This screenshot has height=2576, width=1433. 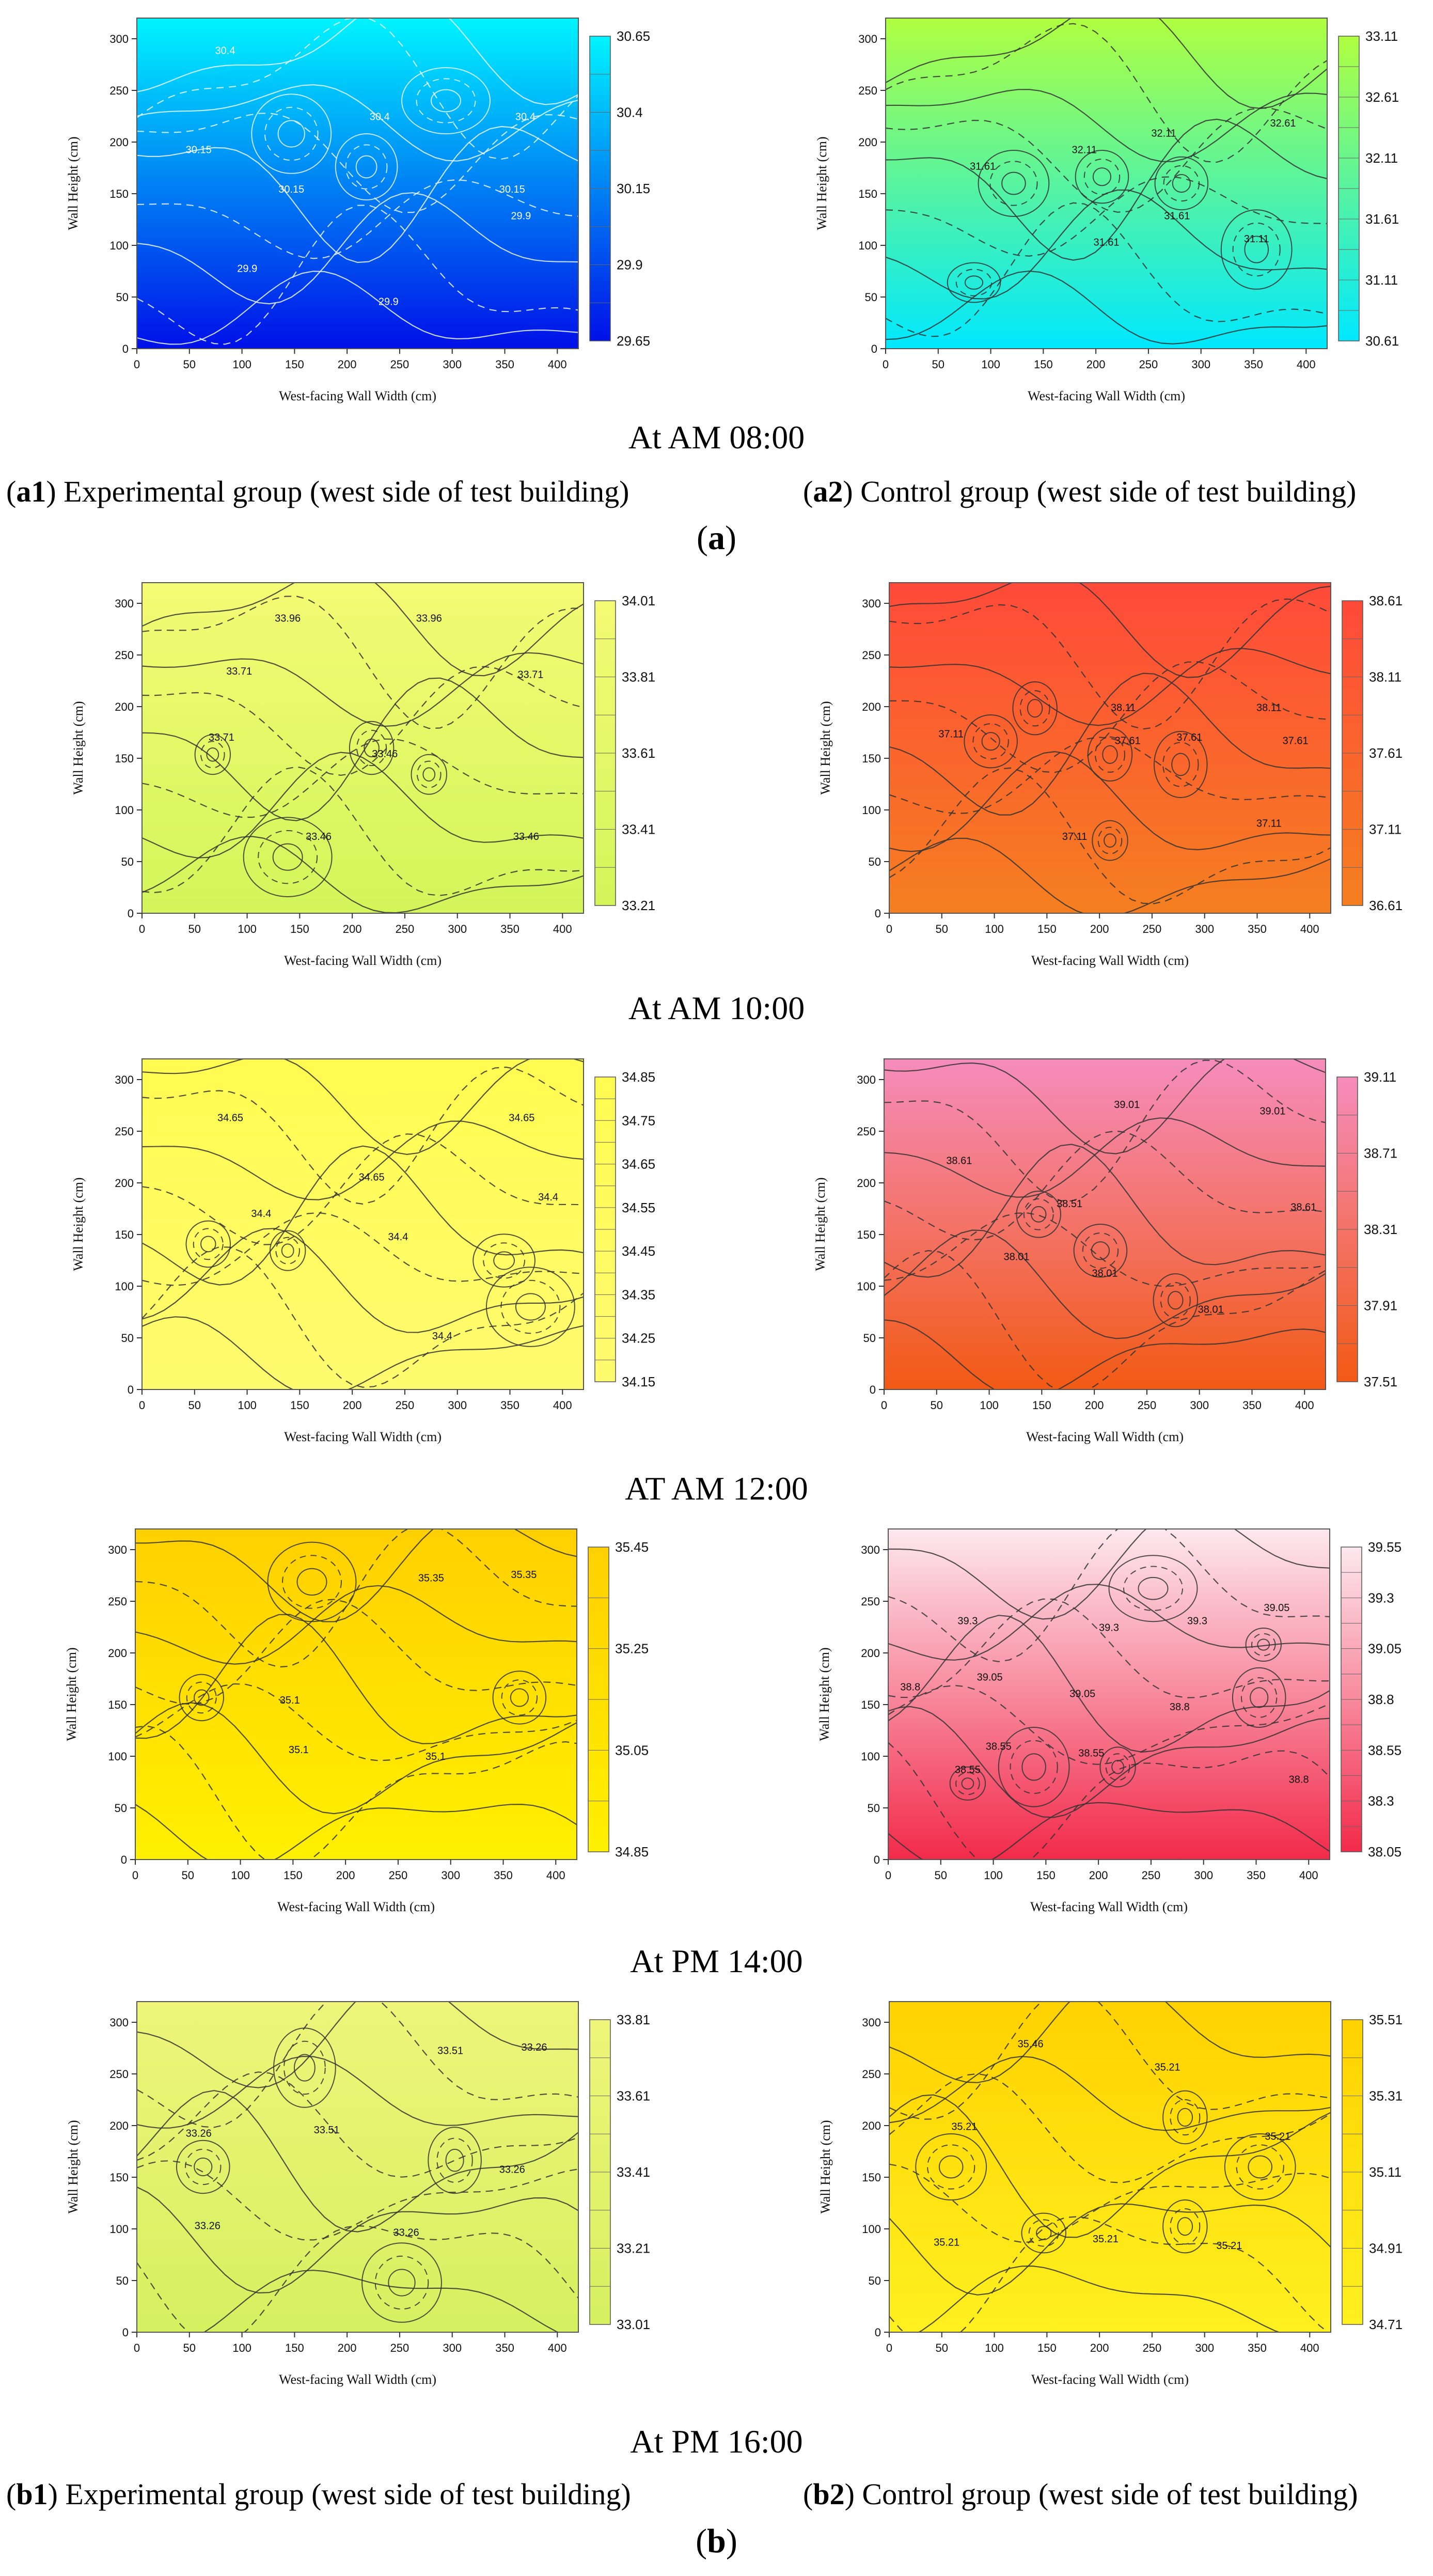 I want to click on x-tick-label: 200, so click(x=1095, y=1405).